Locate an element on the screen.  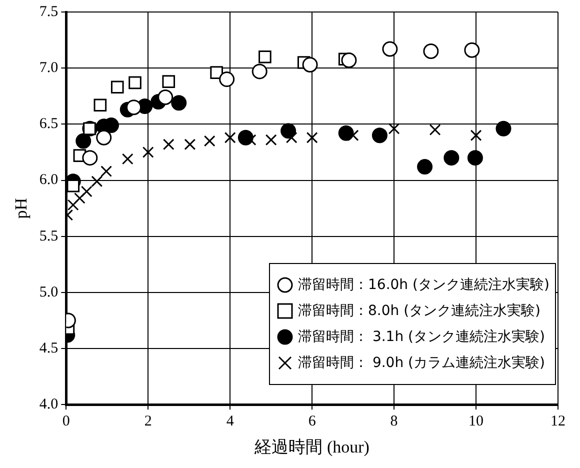
legend-label: 滞留時間：16.0h (タンク連続注水実験) is located at coordinates (424, 285).